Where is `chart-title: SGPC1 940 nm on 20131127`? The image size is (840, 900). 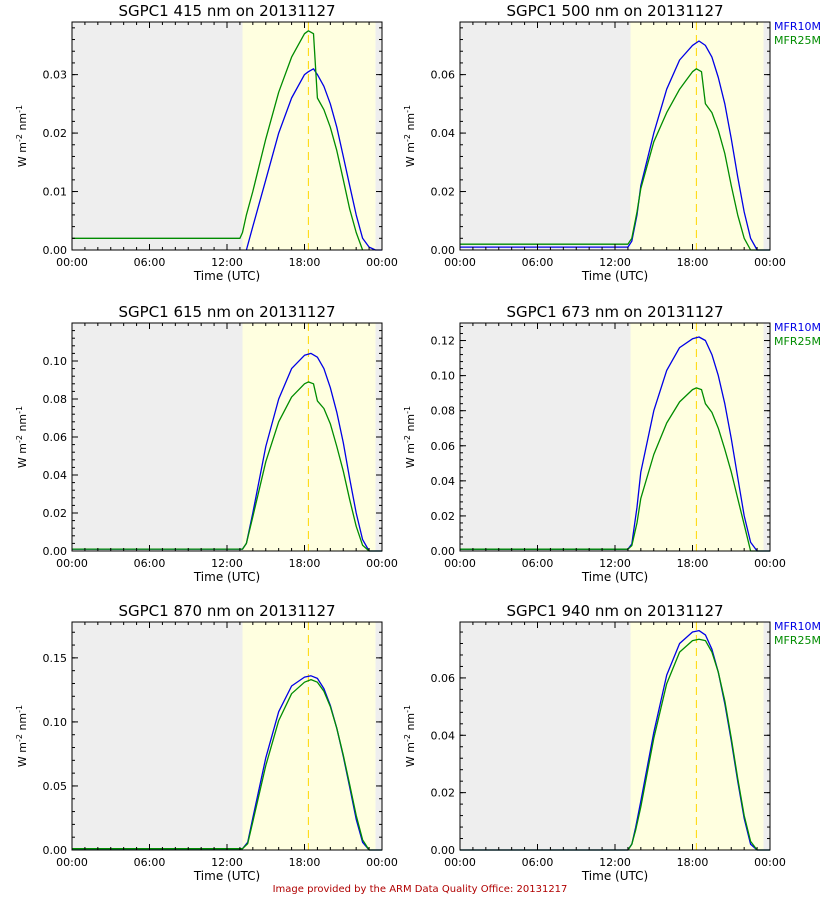
chart-title: SGPC1 940 nm on 20131127 is located at coordinates (614, 611).